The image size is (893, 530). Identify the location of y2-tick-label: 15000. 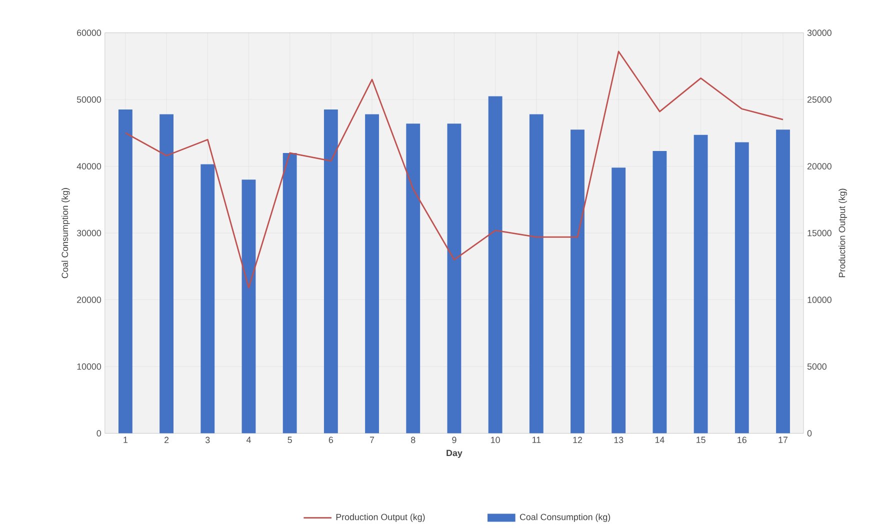
(820, 233).